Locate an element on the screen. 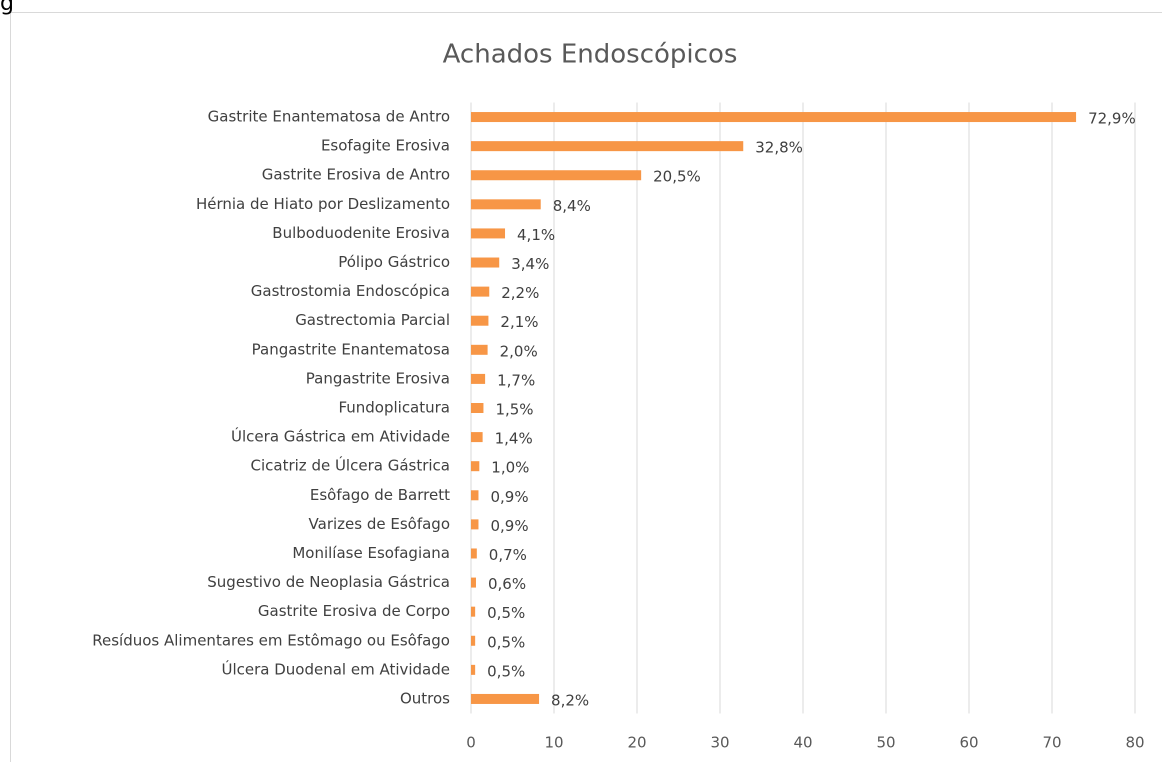  y-tick-label: Gastrite Erosiva de Antro is located at coordinates (356, 175).